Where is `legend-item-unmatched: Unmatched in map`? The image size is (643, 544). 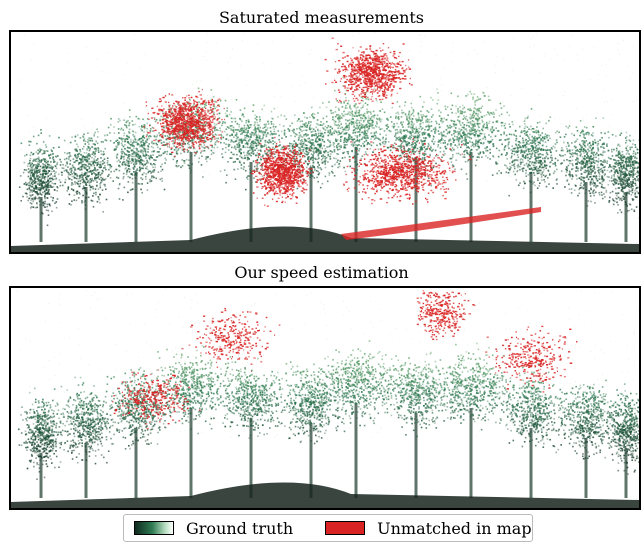
legend-item-unmatched: Unmatched in map is located at coordinates (428, 528).